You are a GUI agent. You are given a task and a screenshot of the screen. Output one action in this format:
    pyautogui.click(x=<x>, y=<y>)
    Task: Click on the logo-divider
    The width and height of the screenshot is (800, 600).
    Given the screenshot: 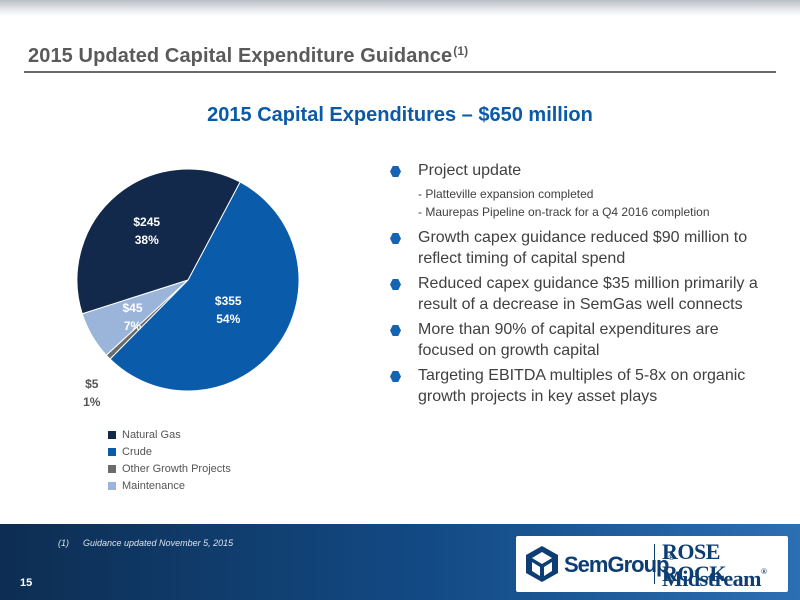 What is the action you would take?
    pyautogui.click(x=654, y=564)
    